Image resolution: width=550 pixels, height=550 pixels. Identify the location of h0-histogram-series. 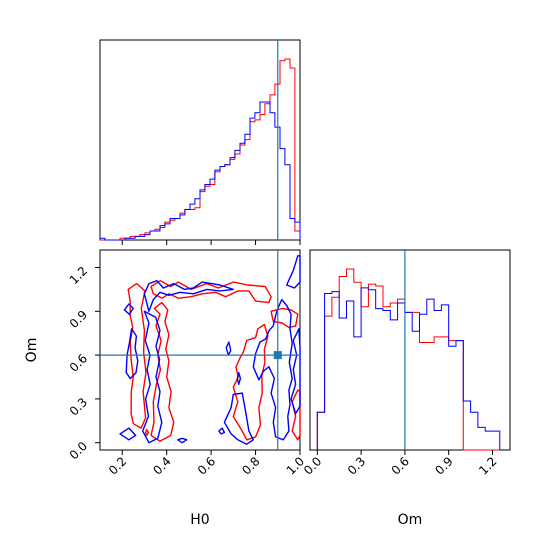
(200, 140).